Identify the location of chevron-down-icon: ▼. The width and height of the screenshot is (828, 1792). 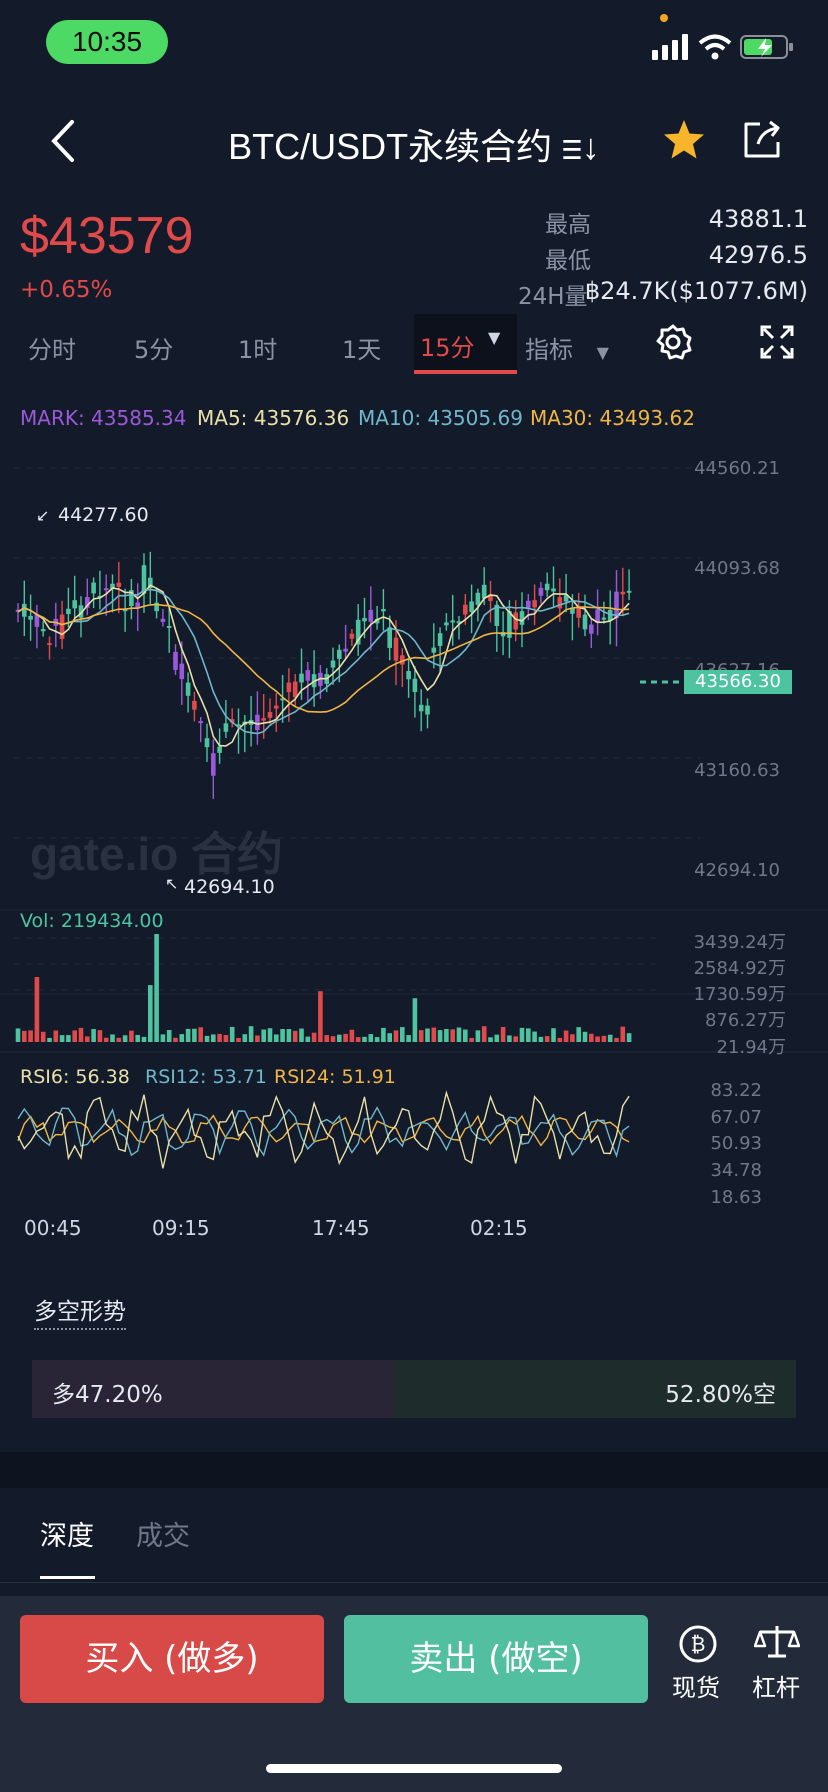
(602, 352).